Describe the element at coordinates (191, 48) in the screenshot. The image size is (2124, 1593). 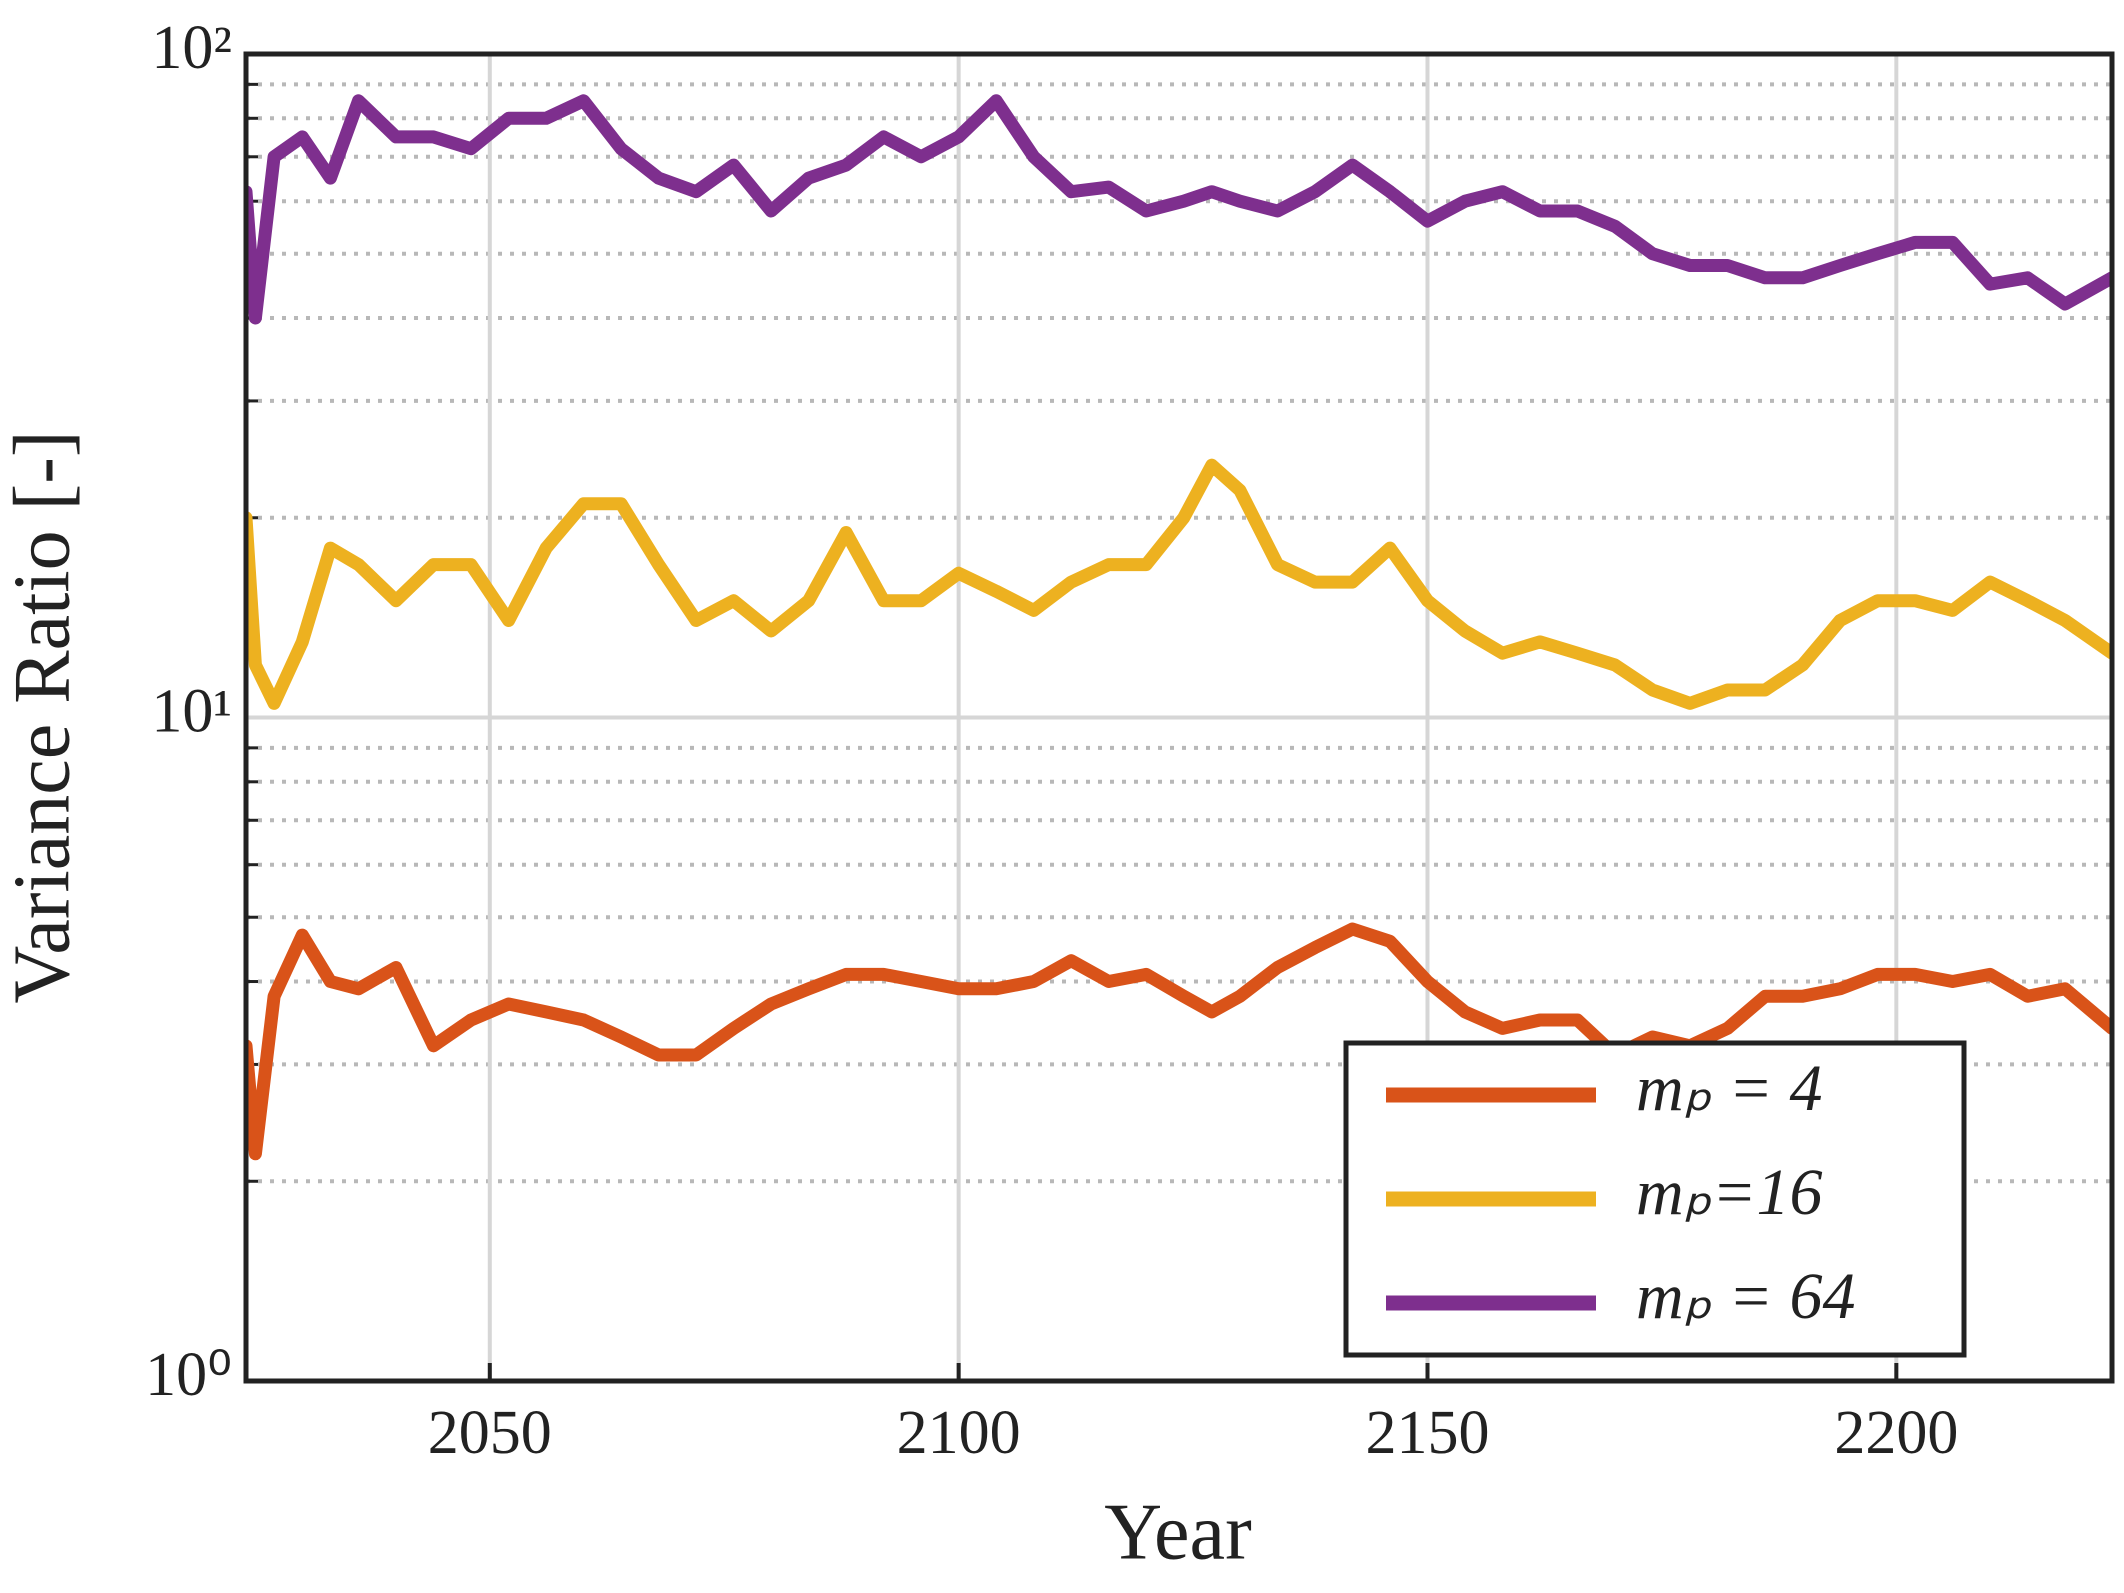
I see `y-tick-label: 10²` at that location.